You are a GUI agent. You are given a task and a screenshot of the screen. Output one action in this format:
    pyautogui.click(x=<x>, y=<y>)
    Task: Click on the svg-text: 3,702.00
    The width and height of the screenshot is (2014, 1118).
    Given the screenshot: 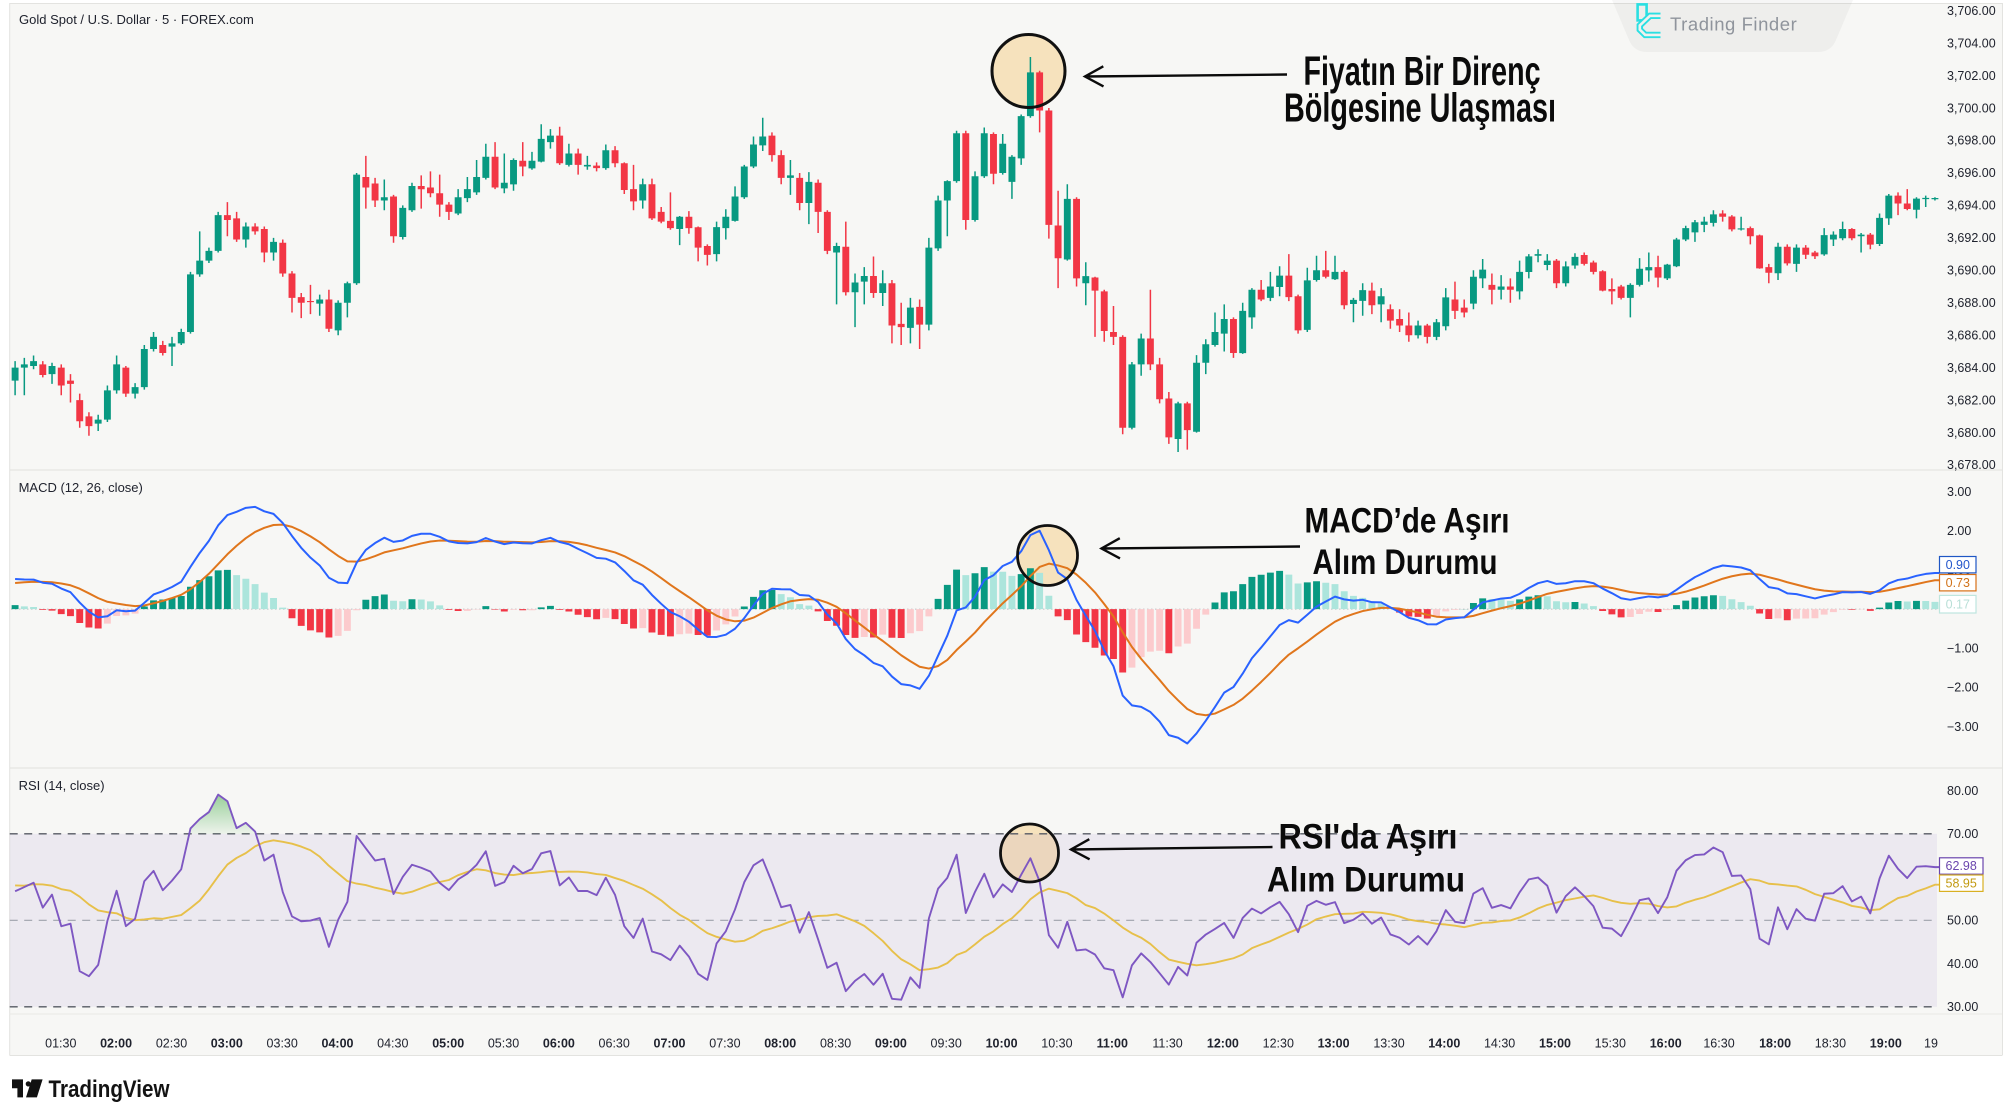 What is the action you would take?
    pyautogui.click(x=1971, y=76)
    